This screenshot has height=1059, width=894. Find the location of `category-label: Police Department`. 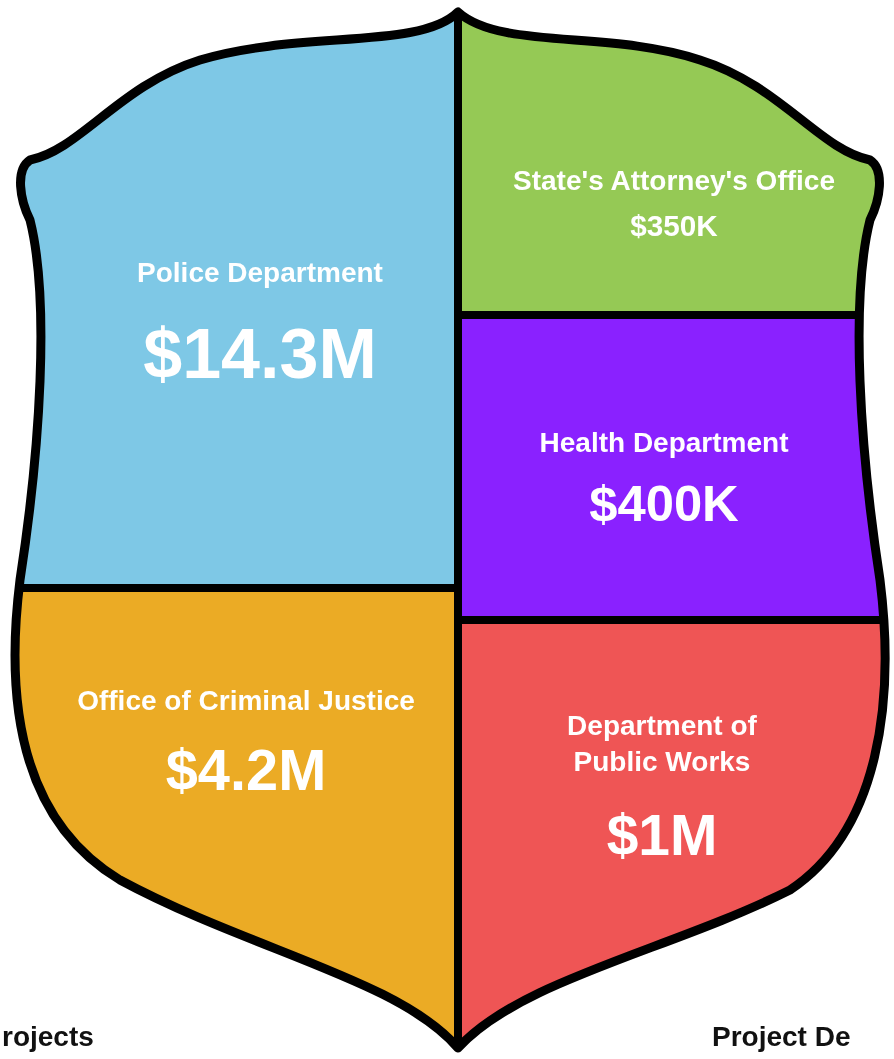

category-label: Police Department is located at coordinates (260, 272).